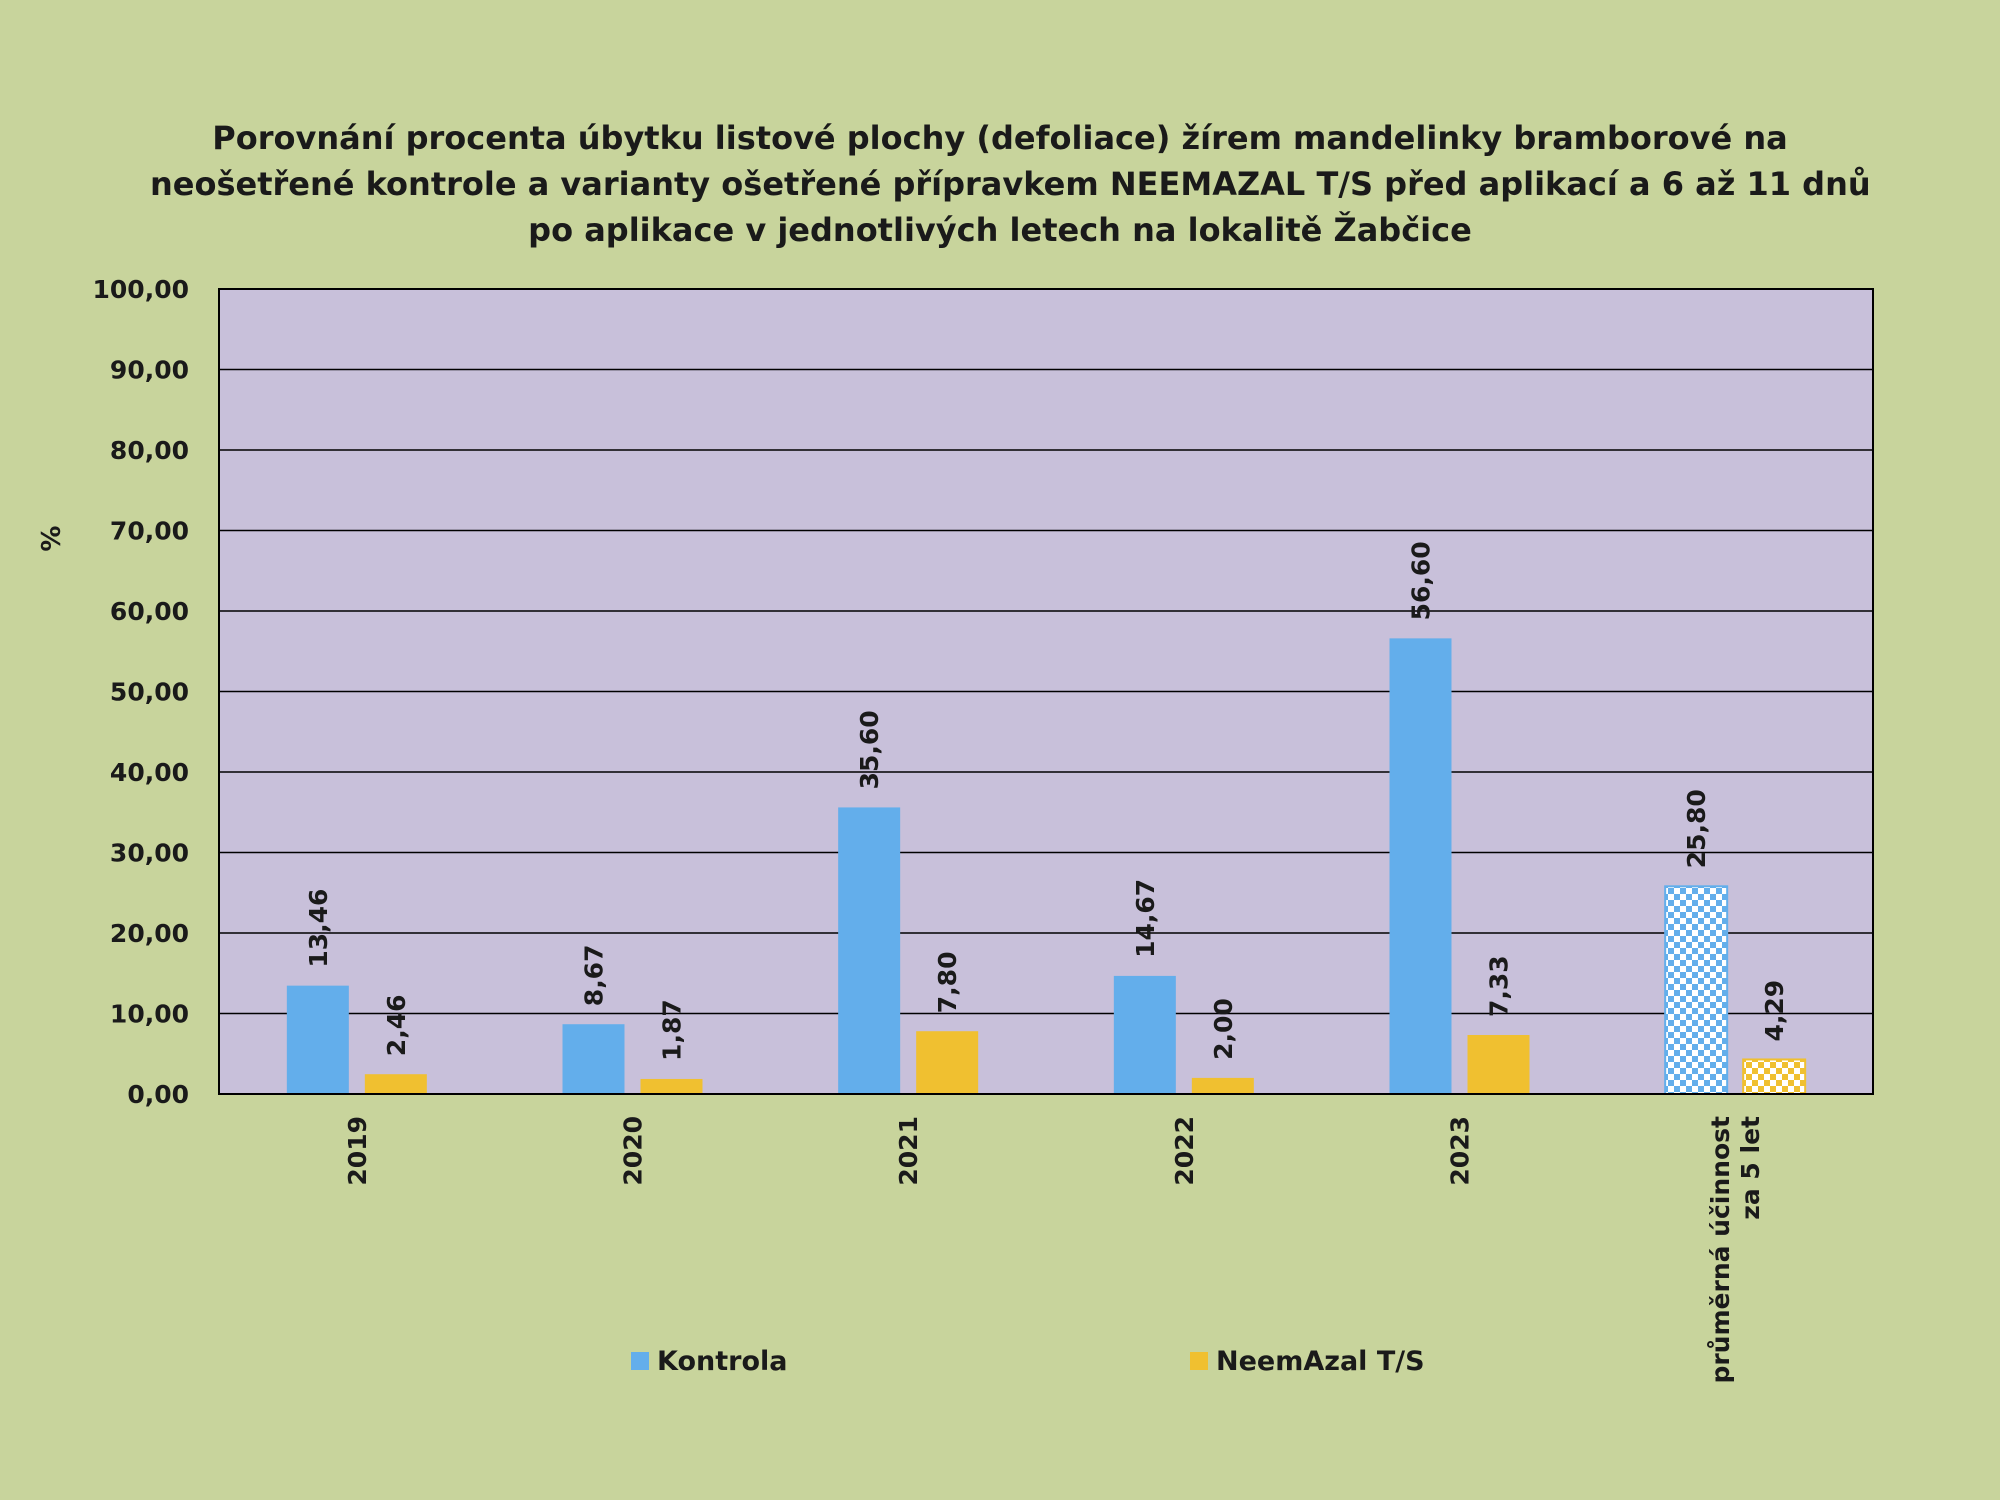 The width and height of the screenshot is (2000, 1500). What do you see at coordinates (1421, 580) in the screenshot?
I see `data-label: 56,60` at bounding box center [1421, 580].